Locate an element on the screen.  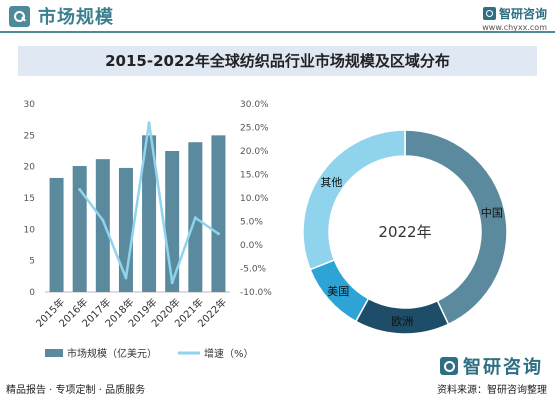
left-axis-tick-label: 10 is located at coordinates (30, 230).